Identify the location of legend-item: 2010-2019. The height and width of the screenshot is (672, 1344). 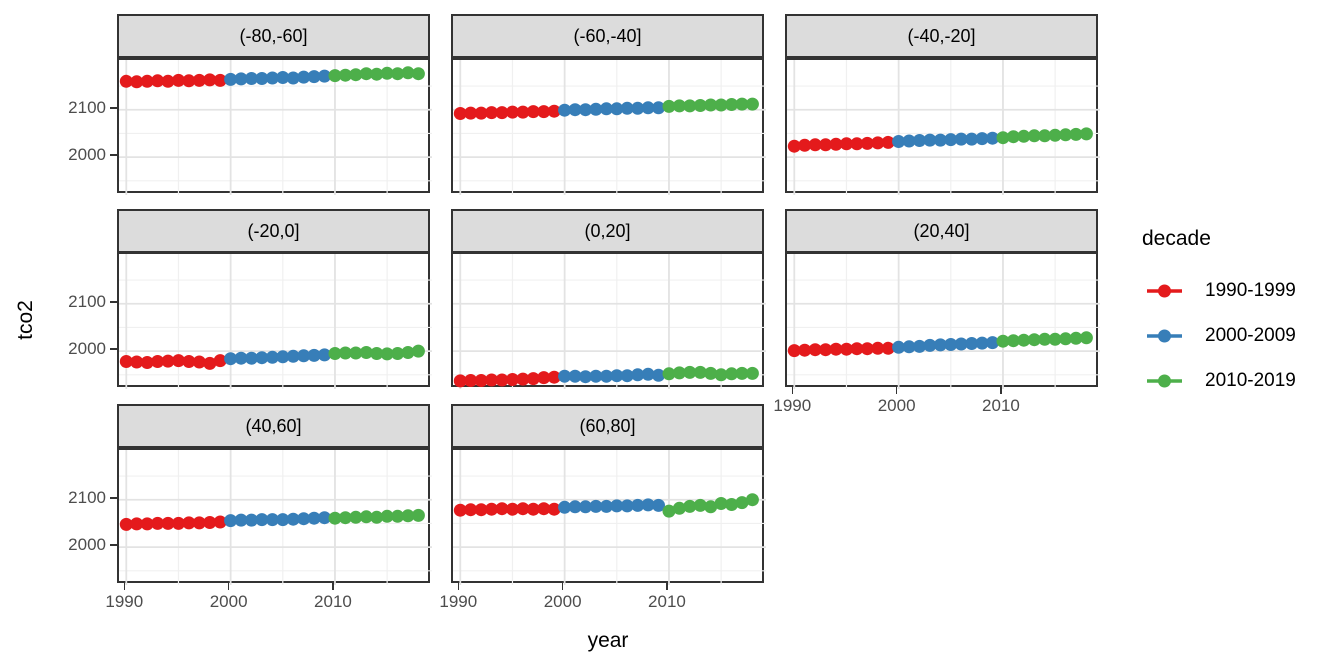
(1239, 380).